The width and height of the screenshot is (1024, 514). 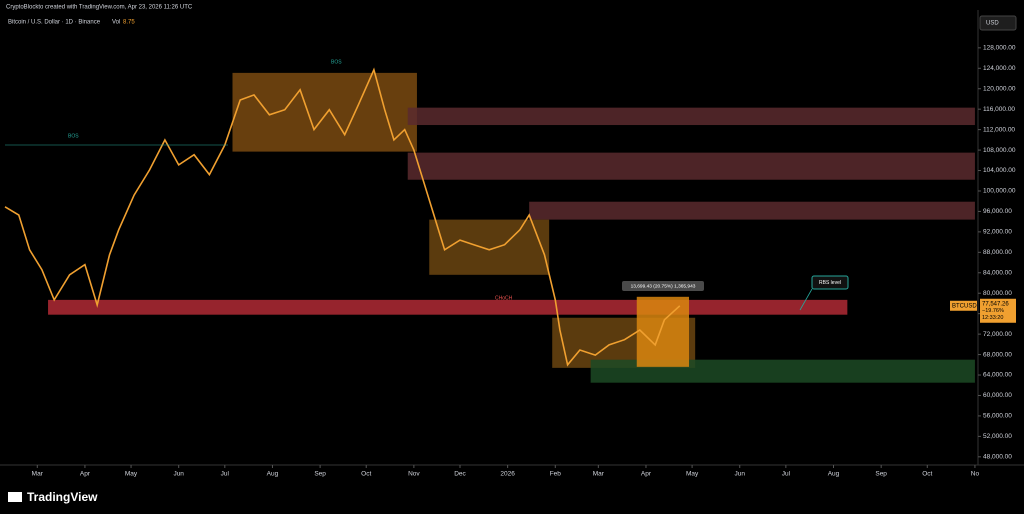 I want to click on price-tag-change: −19.76%, so click(x=993, y=311).